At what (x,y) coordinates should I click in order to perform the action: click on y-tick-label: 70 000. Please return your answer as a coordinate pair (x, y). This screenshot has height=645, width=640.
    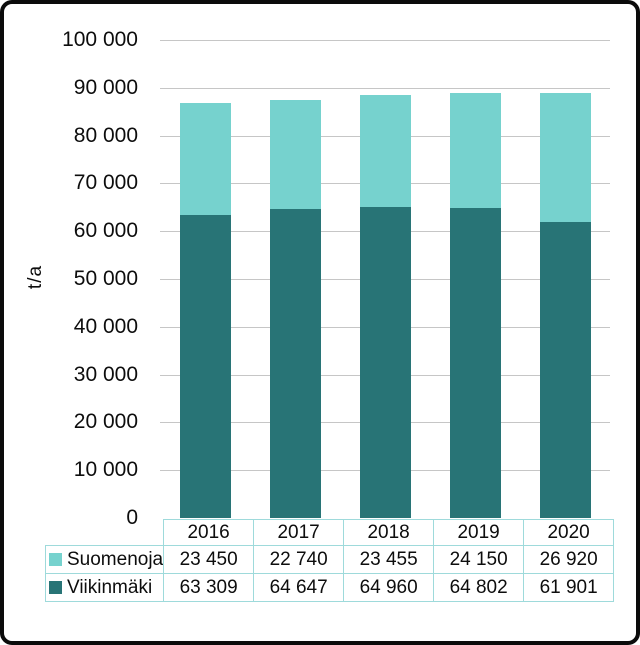
    Looking at the image, I should click on (105, 183).